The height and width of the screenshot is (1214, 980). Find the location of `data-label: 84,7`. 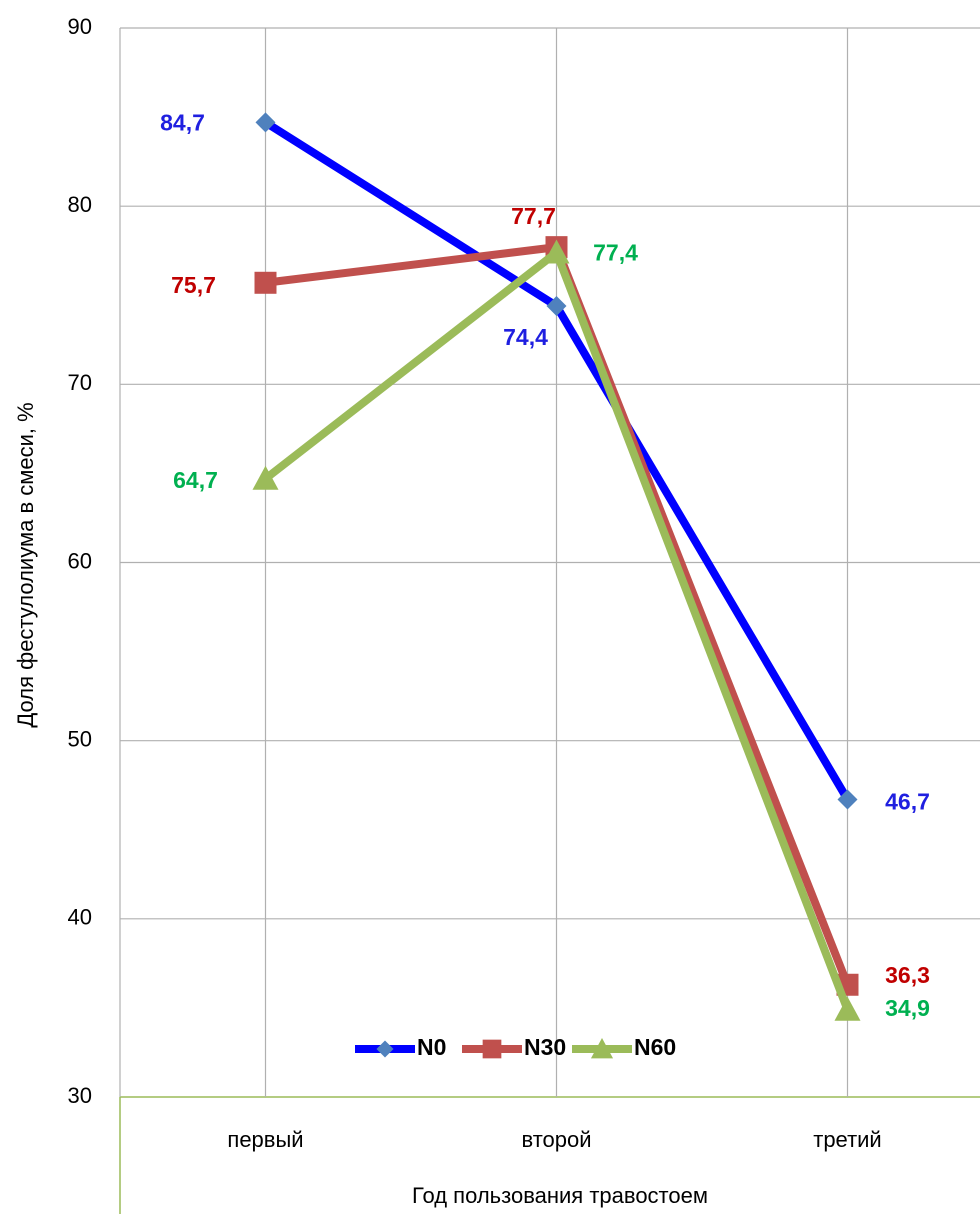

data-label: 84,7 is located at coordinates (182, 123).